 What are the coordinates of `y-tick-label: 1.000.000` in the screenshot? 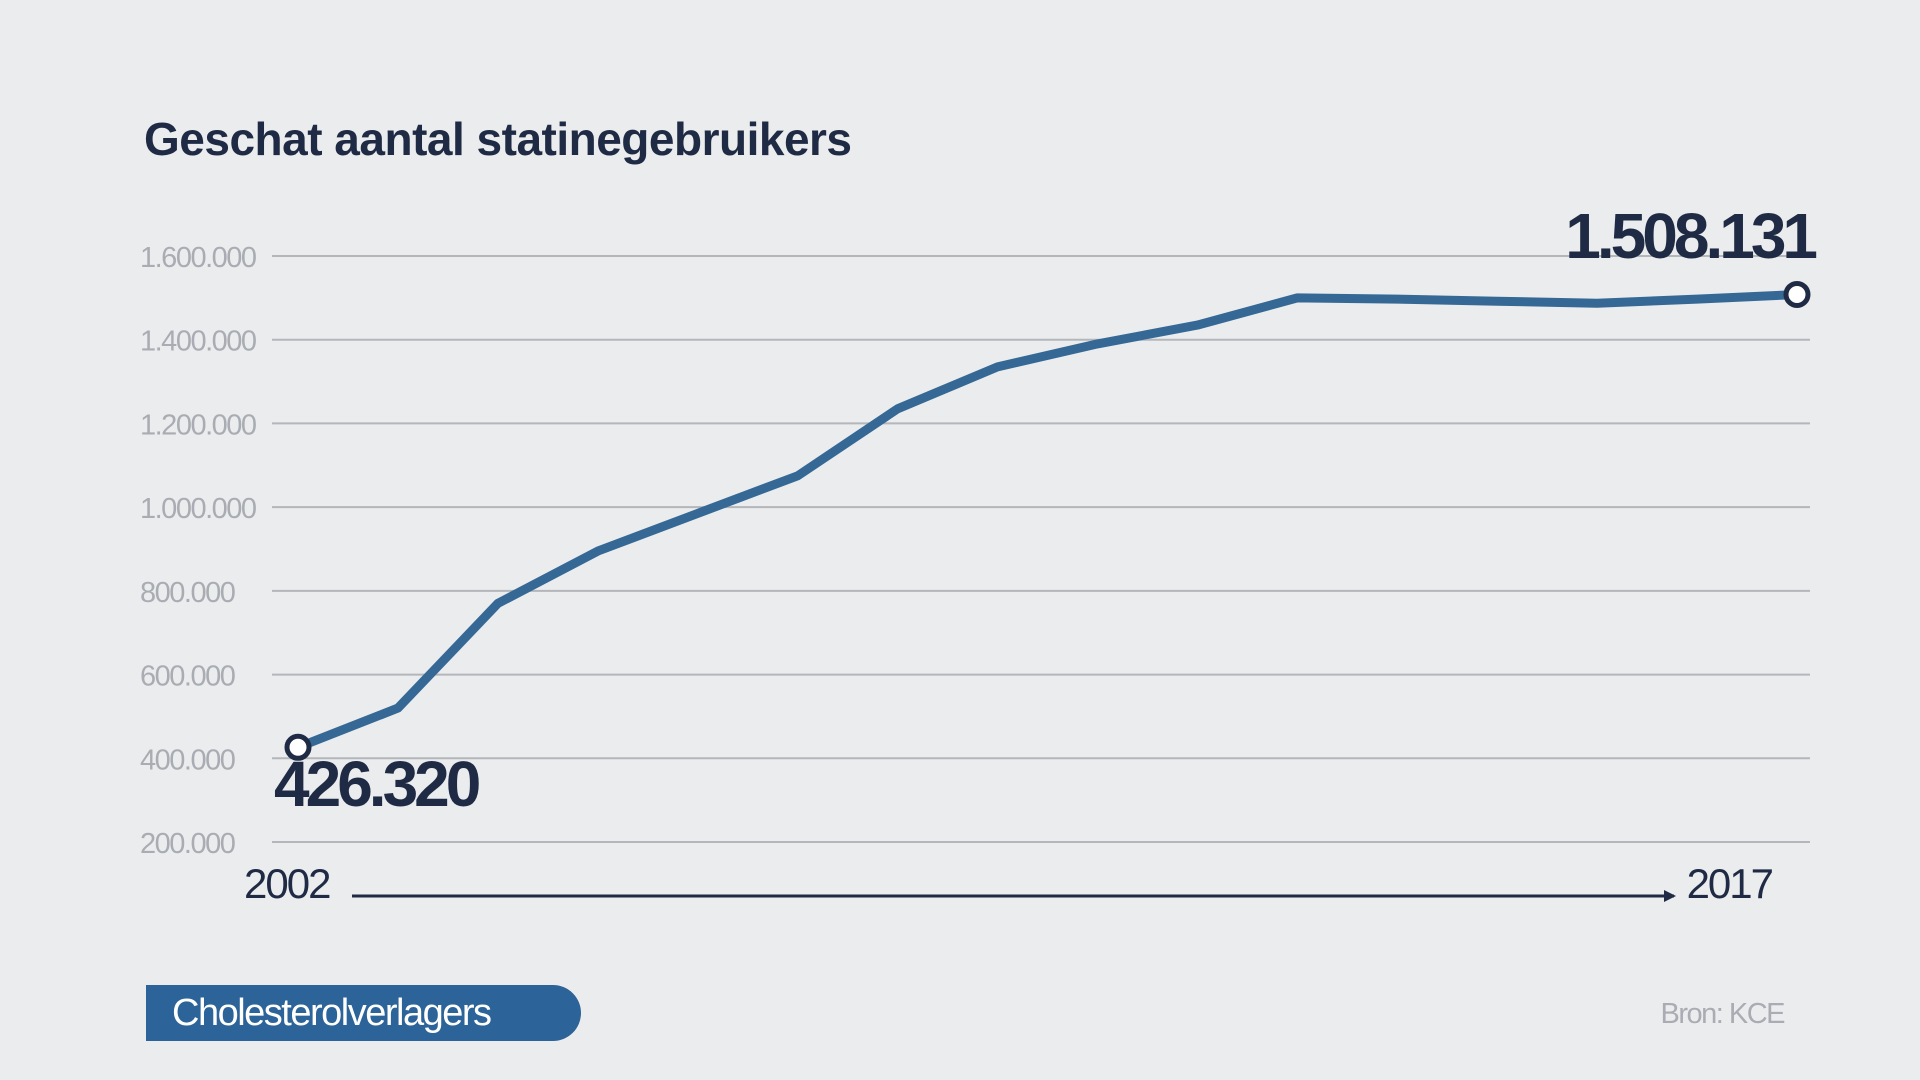 It's located at (198, 509).